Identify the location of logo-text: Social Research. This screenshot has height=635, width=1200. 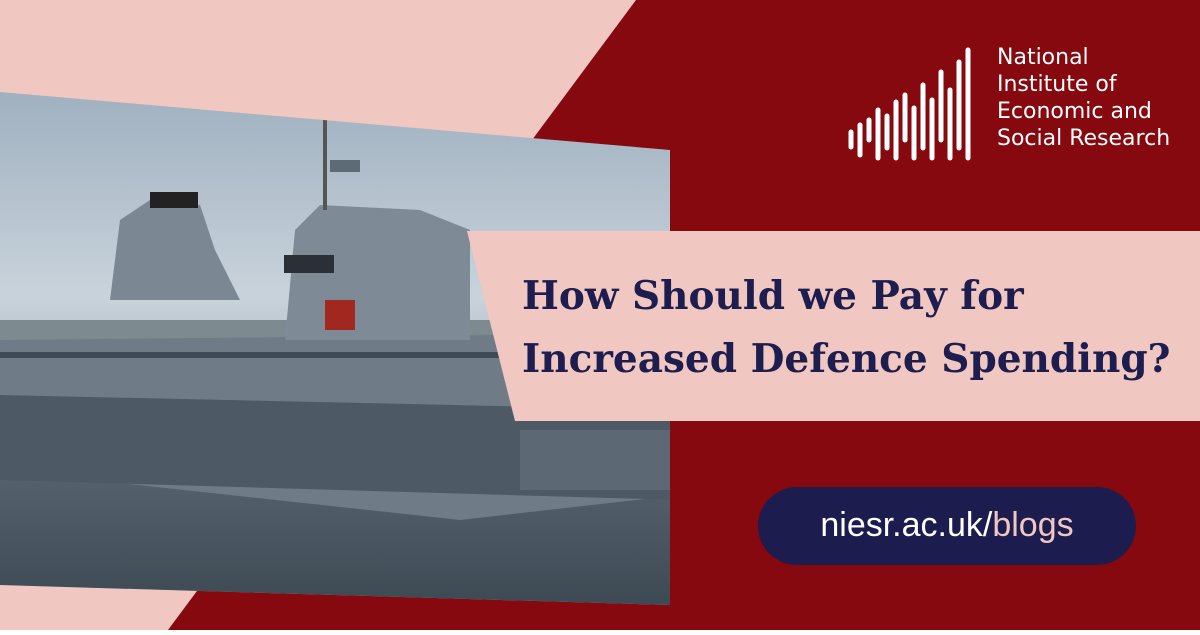
(1083, 138).